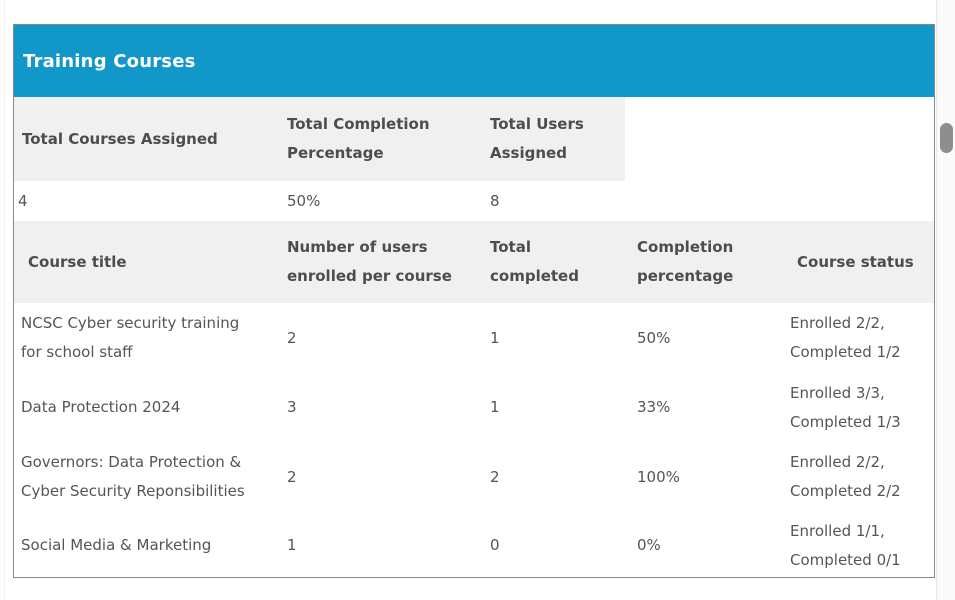 This screenshot has height=600, width=955. I want to click on course-enrolled-count: 1, so click(292, 545).